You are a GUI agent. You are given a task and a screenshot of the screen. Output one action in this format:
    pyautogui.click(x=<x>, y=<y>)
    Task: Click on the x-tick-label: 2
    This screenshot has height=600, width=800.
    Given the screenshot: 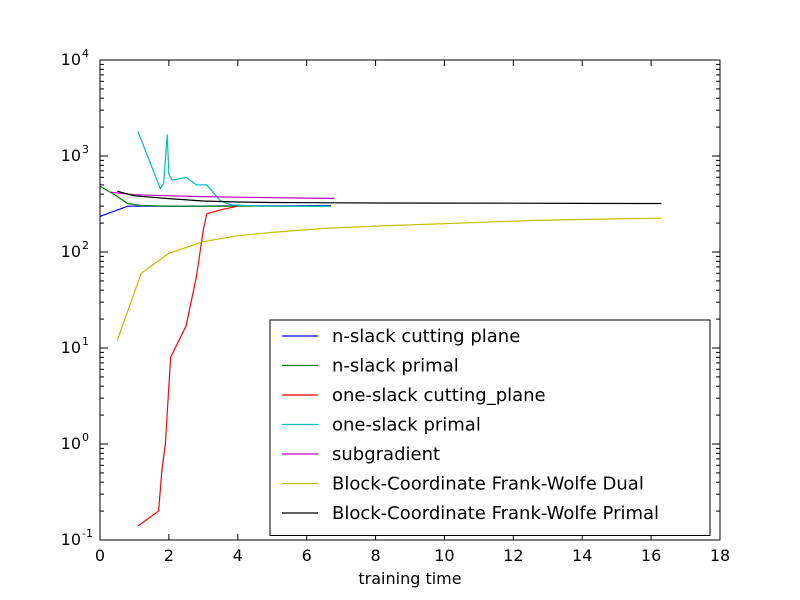 What is the action you would take?
    pyautogui.click(x=169, y=555)
    